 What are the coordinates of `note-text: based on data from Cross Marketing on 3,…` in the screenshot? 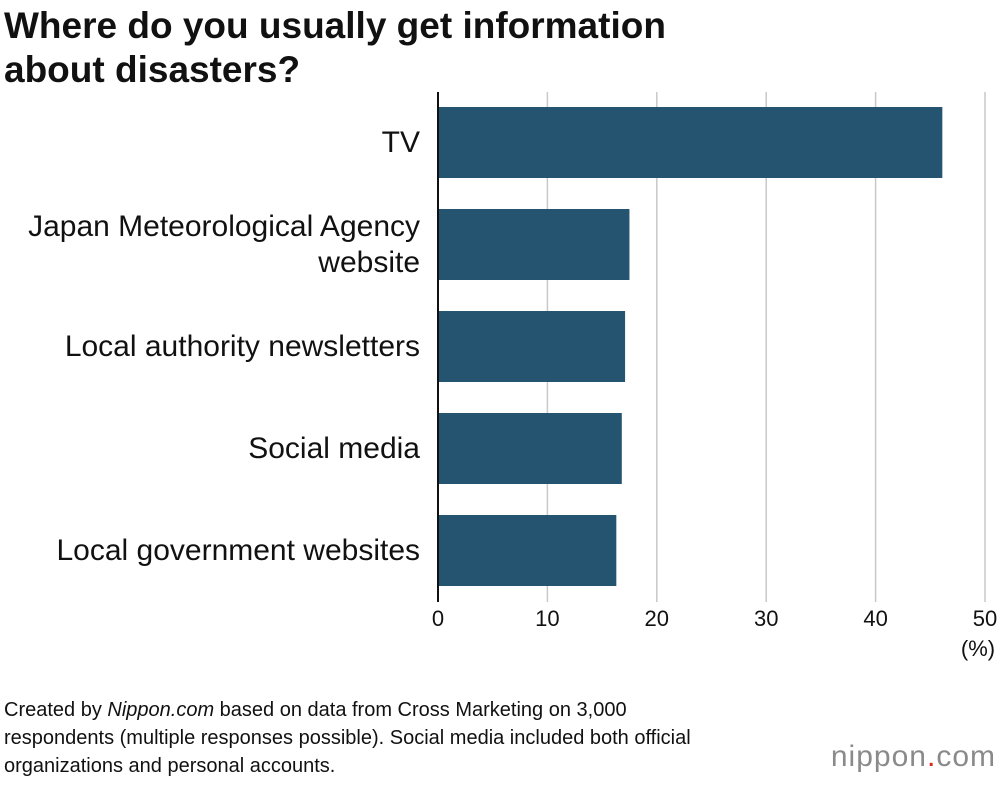 It's located at (347, 738).